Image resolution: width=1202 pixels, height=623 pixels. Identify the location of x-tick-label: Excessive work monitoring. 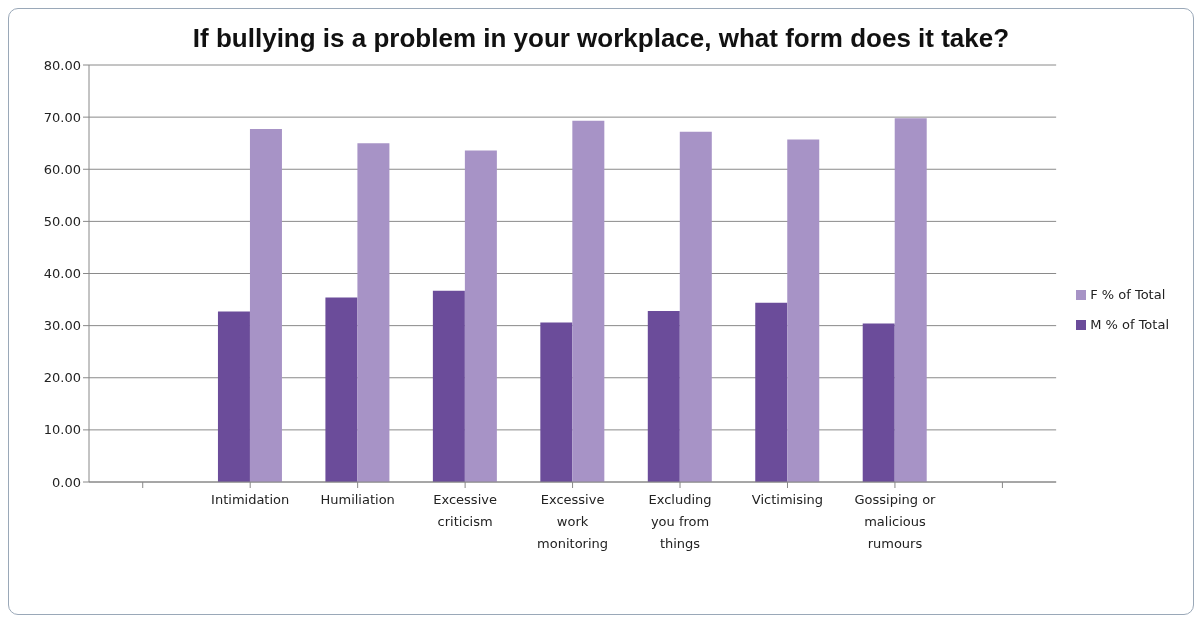
(573, 521).